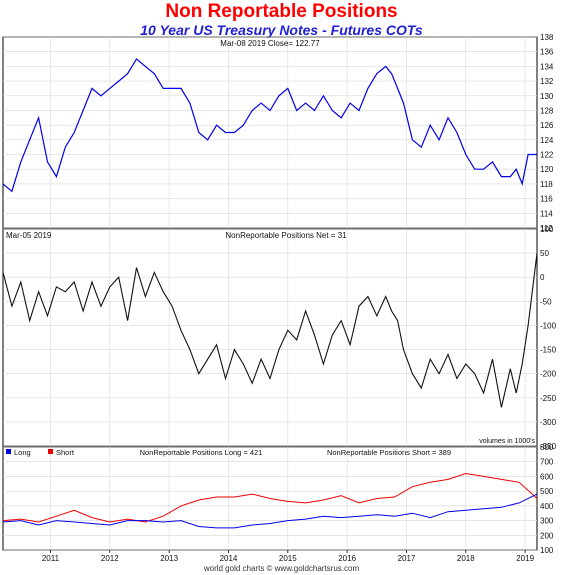  What do you see at coordinates (546, 213) in the screenshot?
I see `y-tick-label: 114` at bounding box center [546, 213].